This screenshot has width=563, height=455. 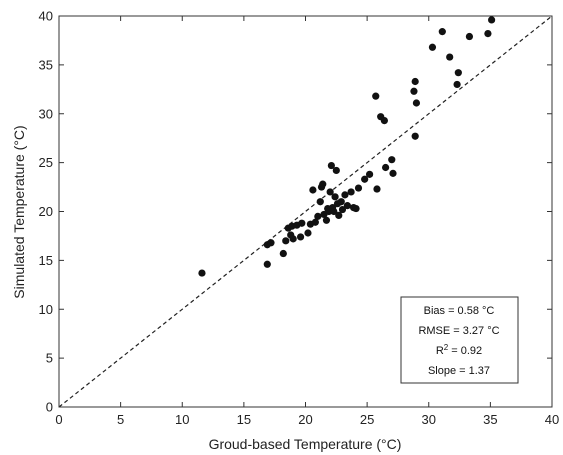 What do you see at coordinates (552, 419) in the screenshot?
I see `x-tick-label: 40` at bounding box center [552, 419].